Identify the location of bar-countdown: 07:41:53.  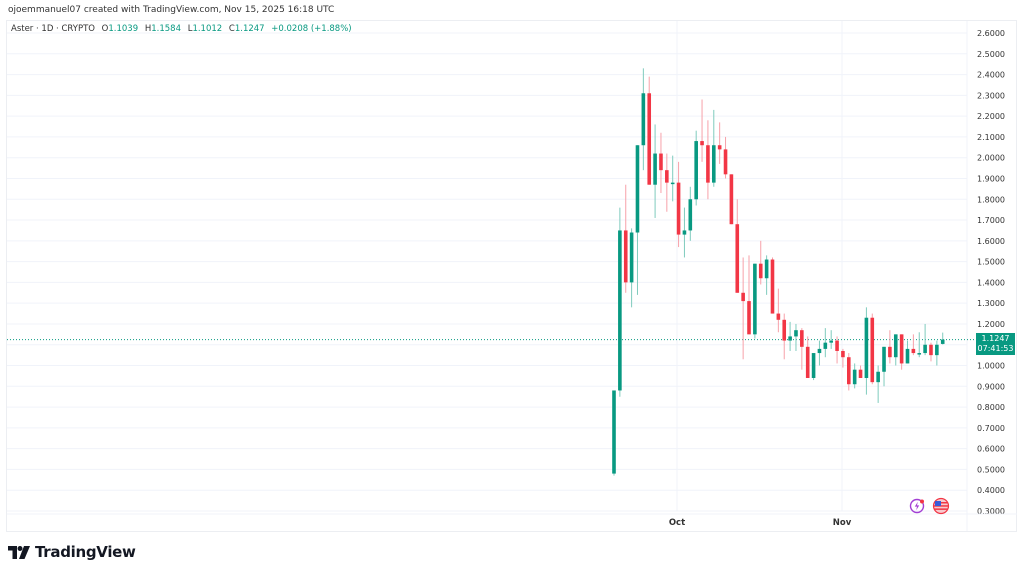
(995, 348).